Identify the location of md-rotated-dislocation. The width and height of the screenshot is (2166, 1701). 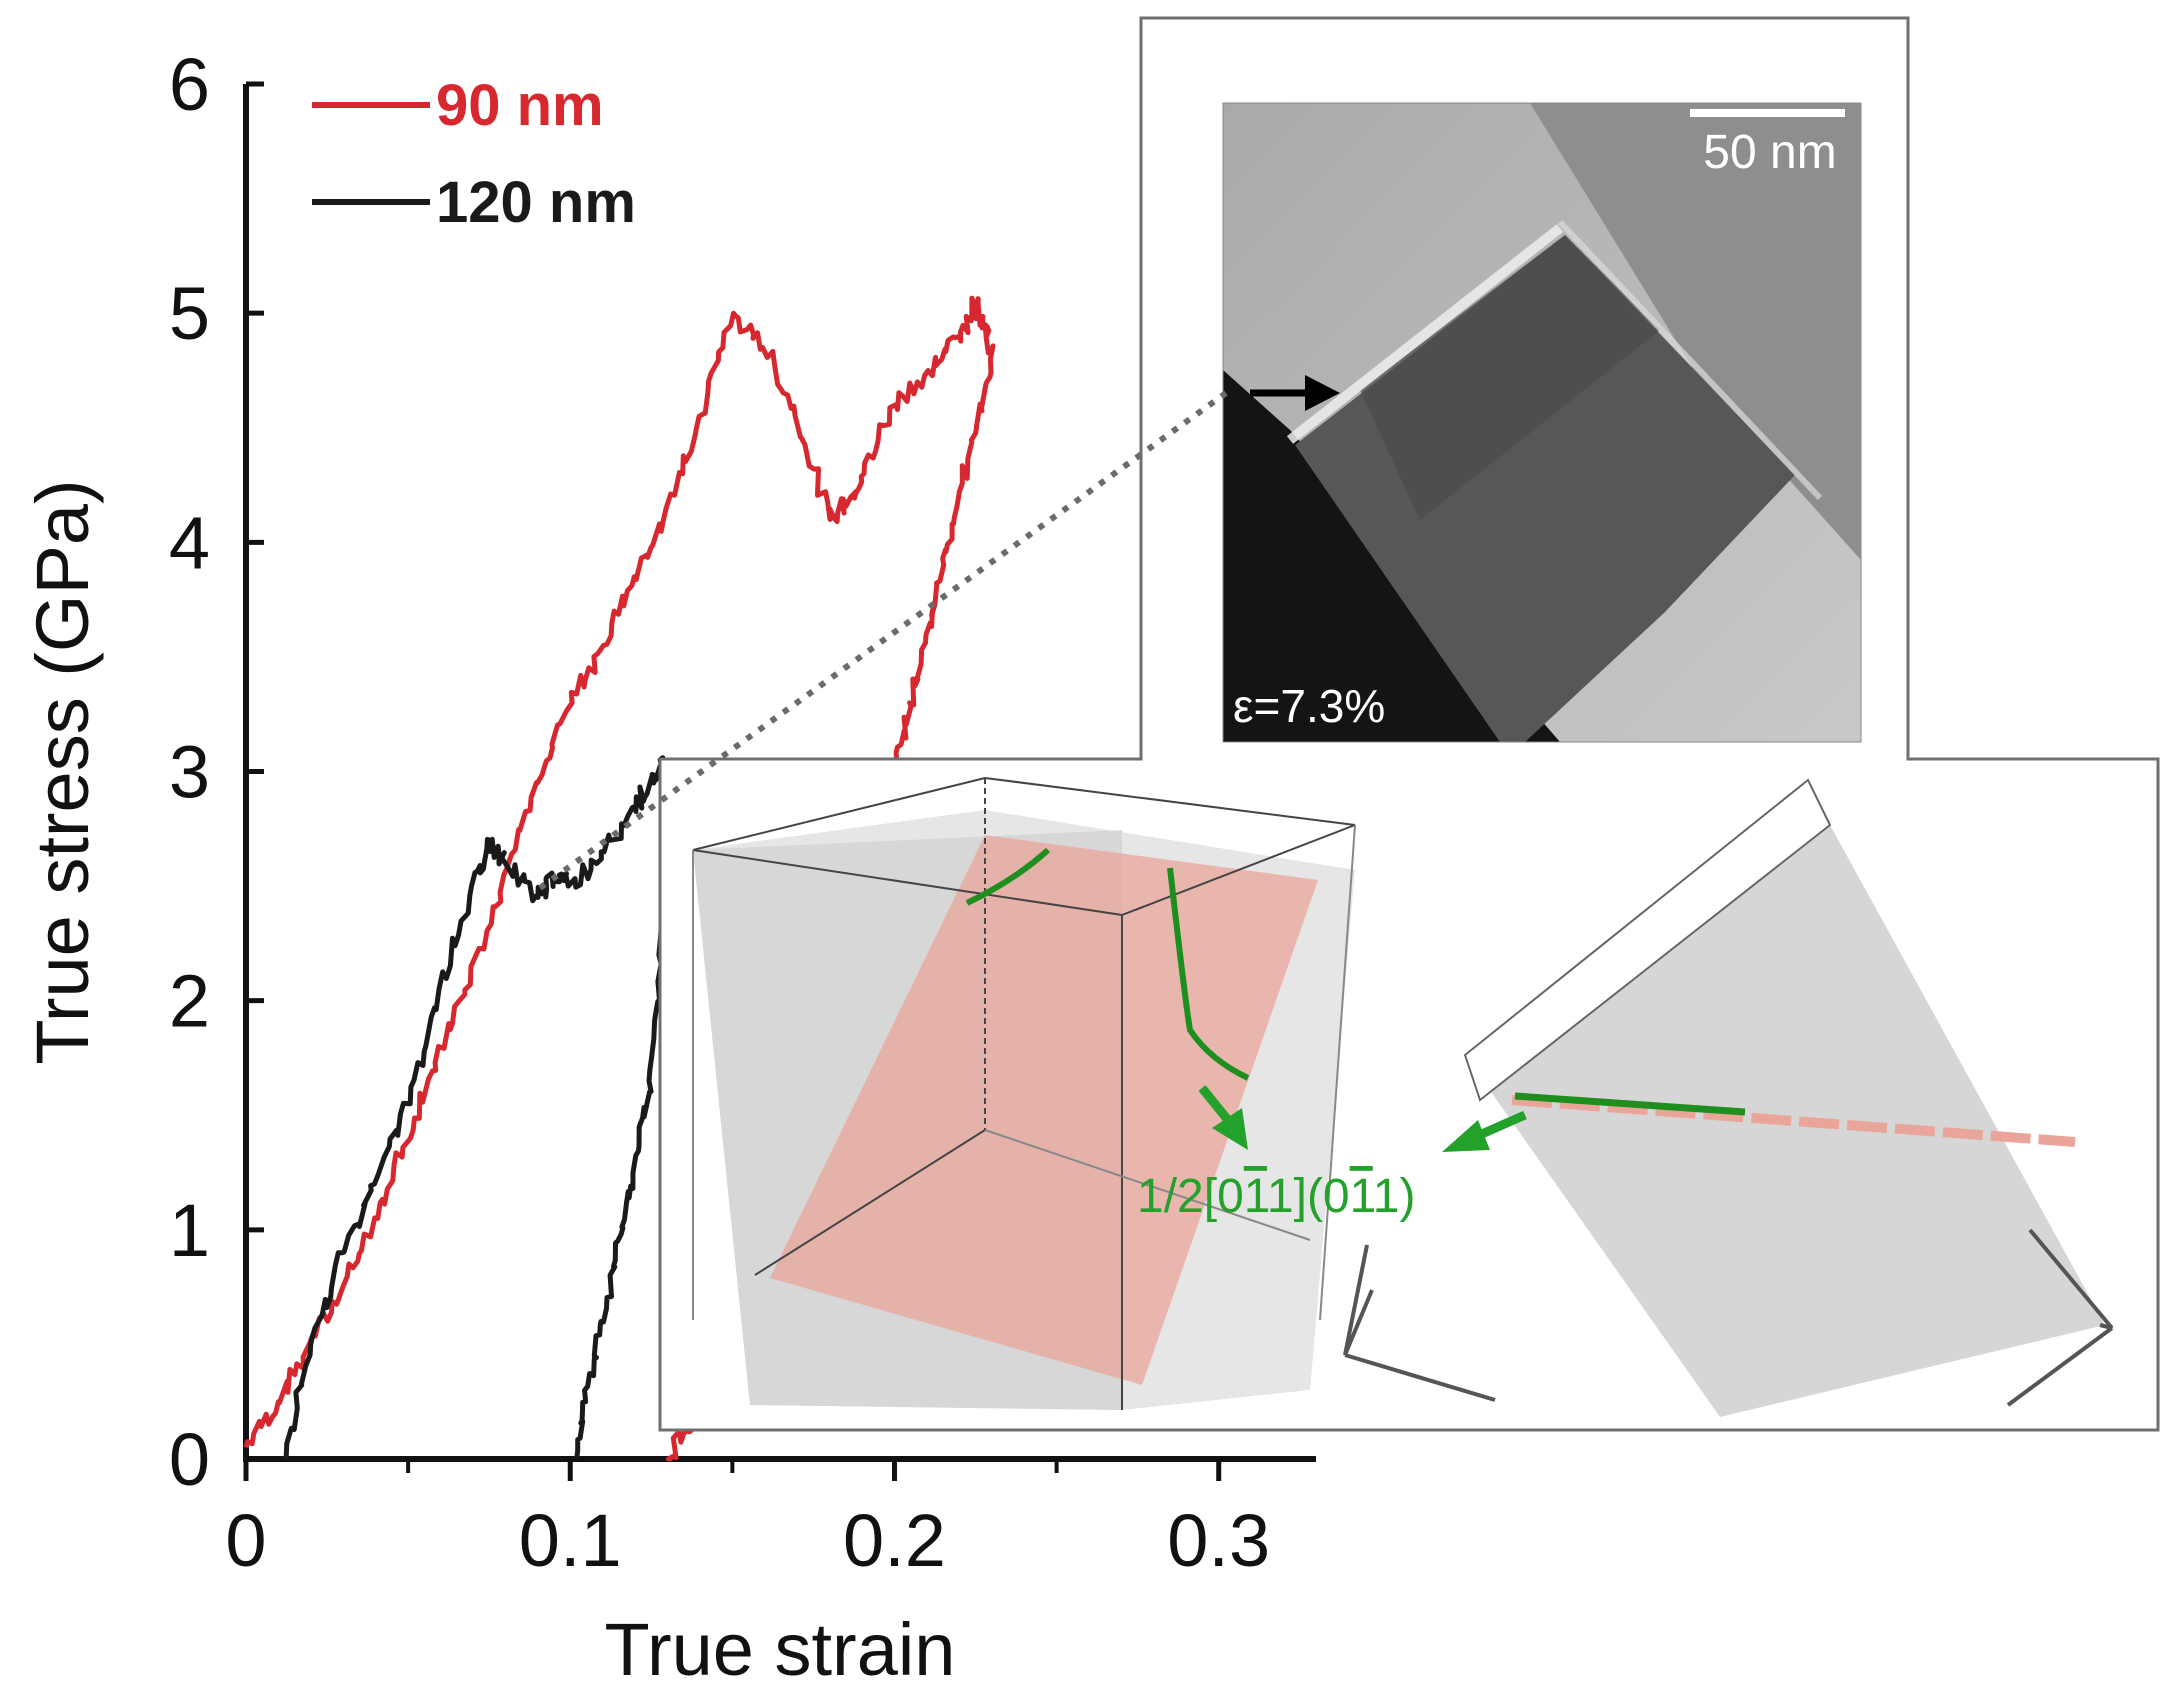
(1630, 1104).